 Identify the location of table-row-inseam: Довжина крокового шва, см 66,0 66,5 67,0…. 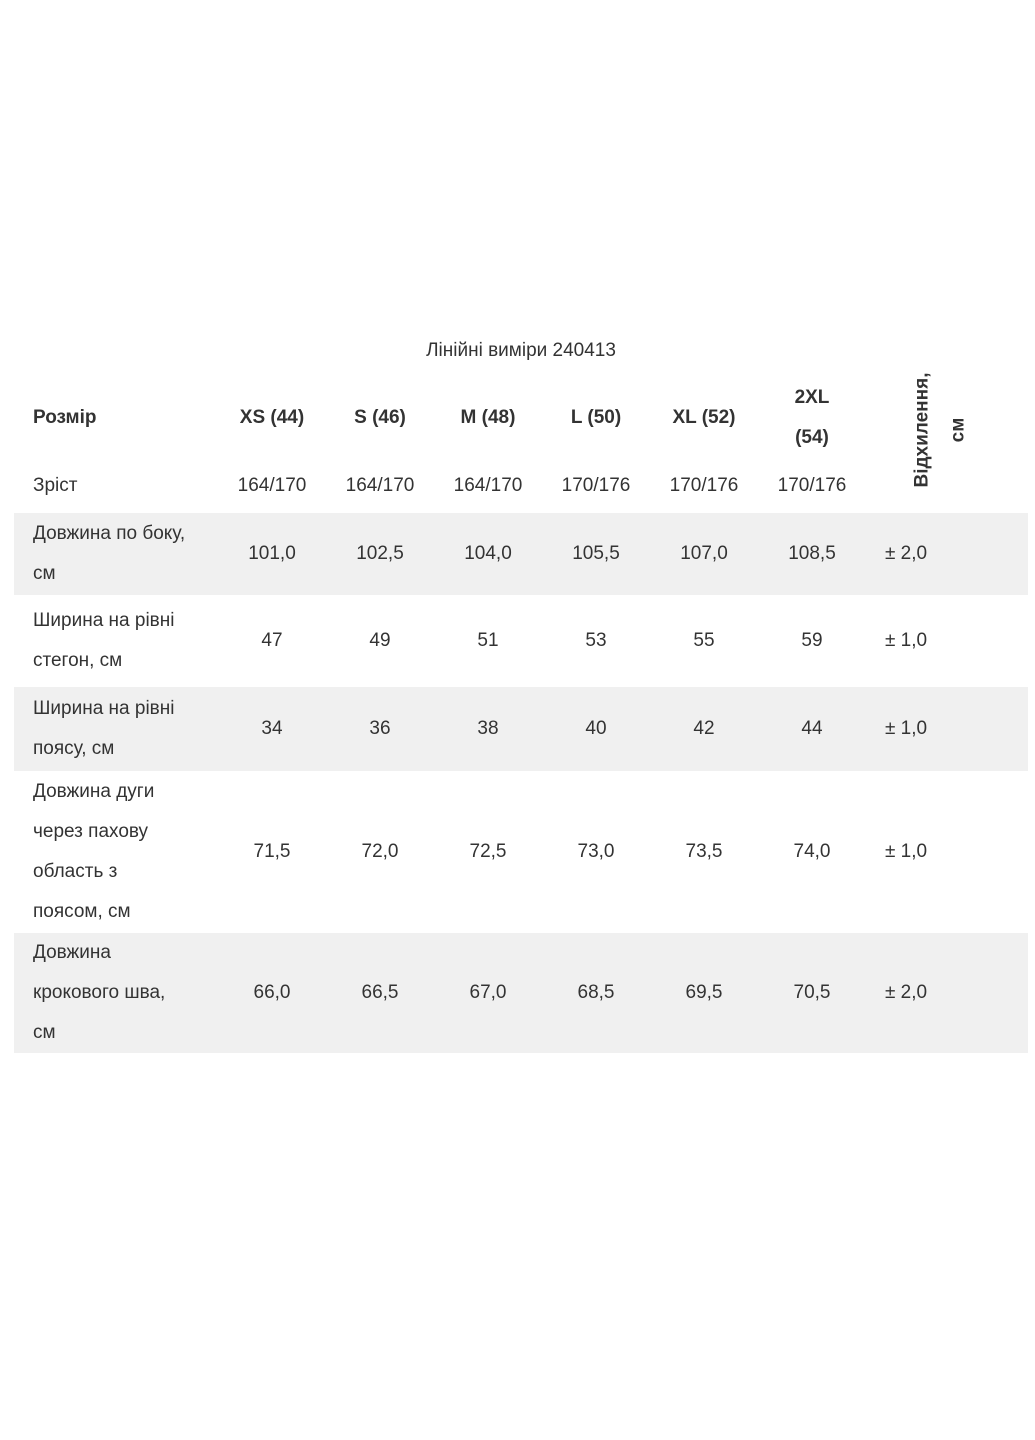
(521, 993).